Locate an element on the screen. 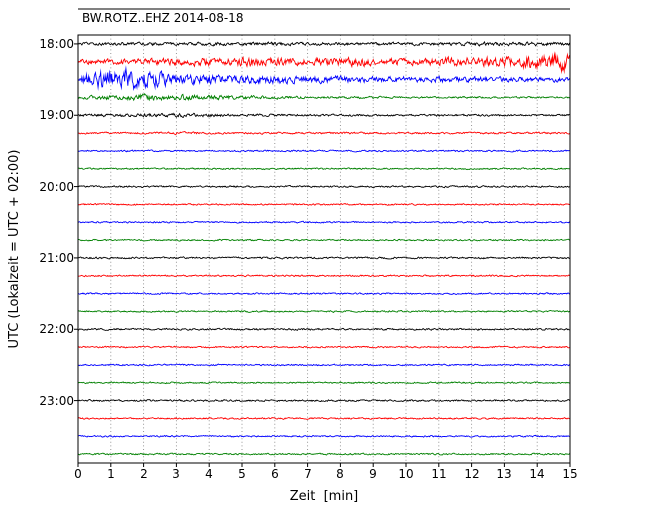  x-tick-label: 7 is located at coordinates (308, 474).